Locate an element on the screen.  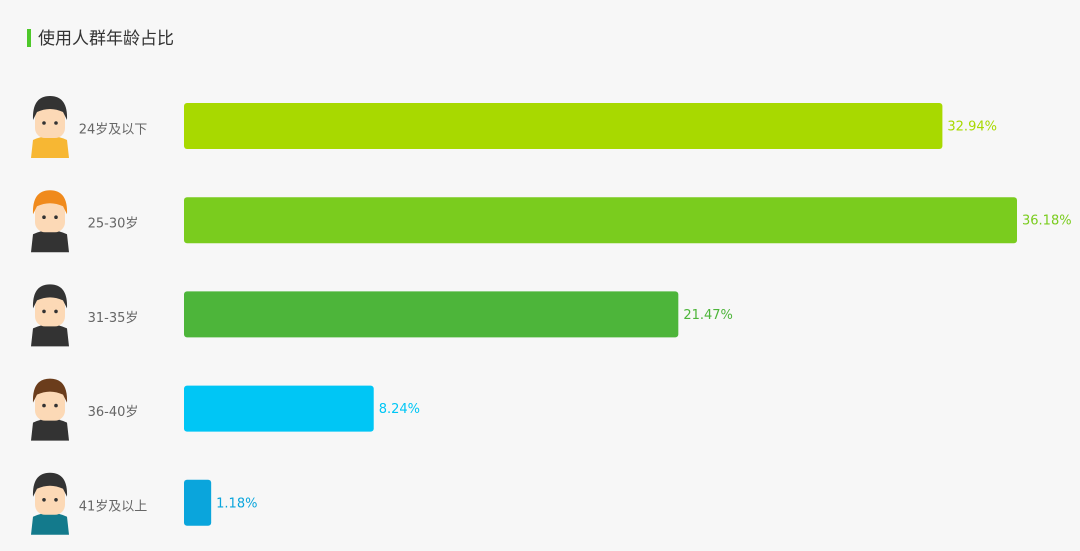
value-label: 36.18% is located at coordinates (1047, 221).